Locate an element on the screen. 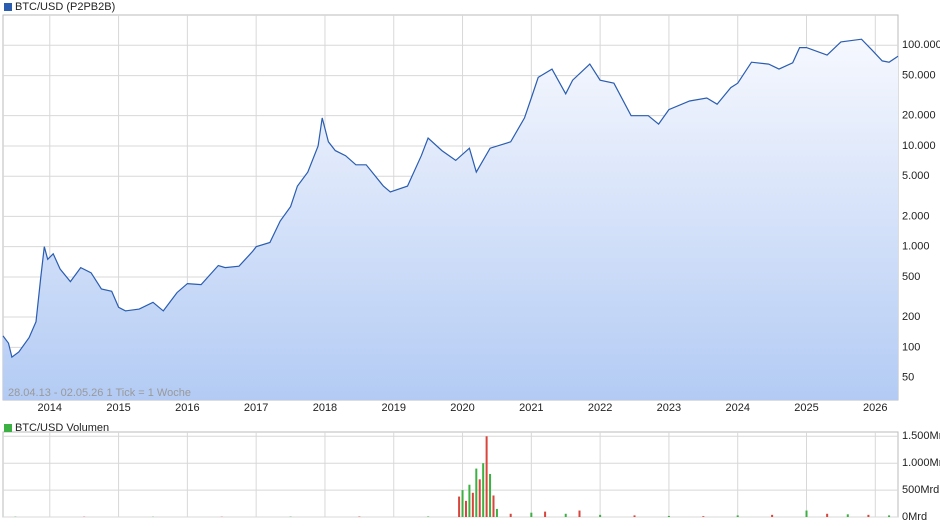 The width and height of the screenshot is (940, 526). x-tick-label: 2024 is located at coordinates (737, 408).